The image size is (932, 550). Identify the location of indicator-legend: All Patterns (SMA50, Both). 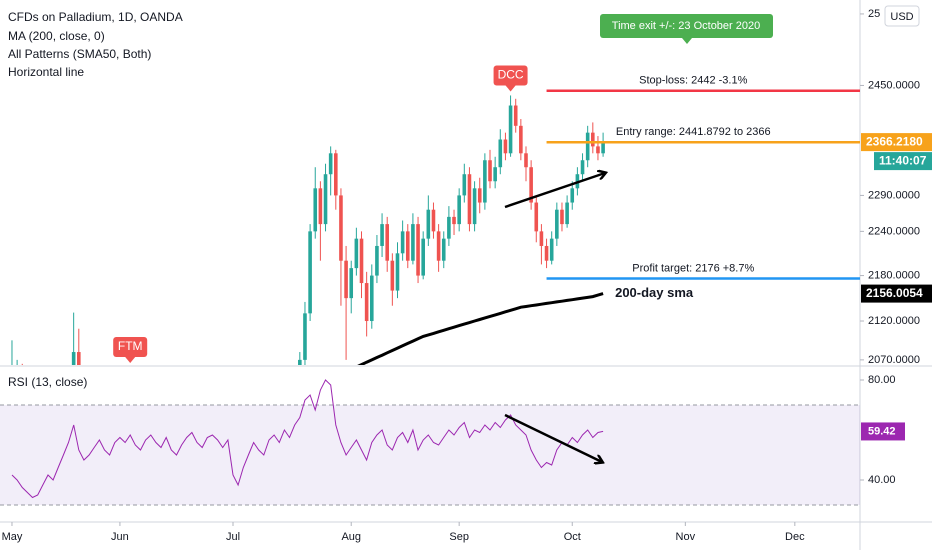
(79, 54).